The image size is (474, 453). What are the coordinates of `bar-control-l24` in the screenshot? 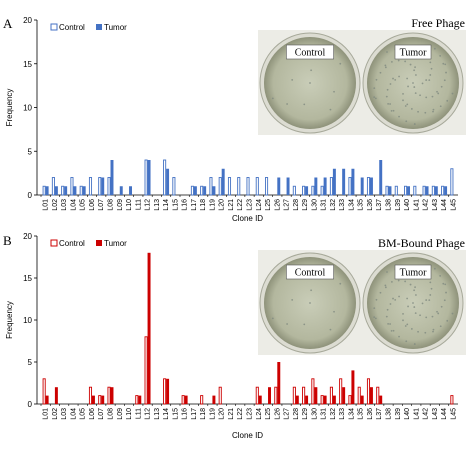 It's located at (257, 186).